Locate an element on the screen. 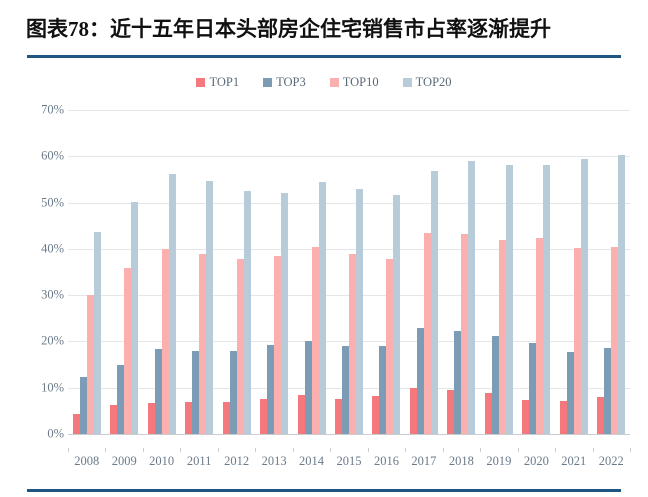 The image size is (648, 497). bar-top10-2020 is located at coordinates (540, 335).